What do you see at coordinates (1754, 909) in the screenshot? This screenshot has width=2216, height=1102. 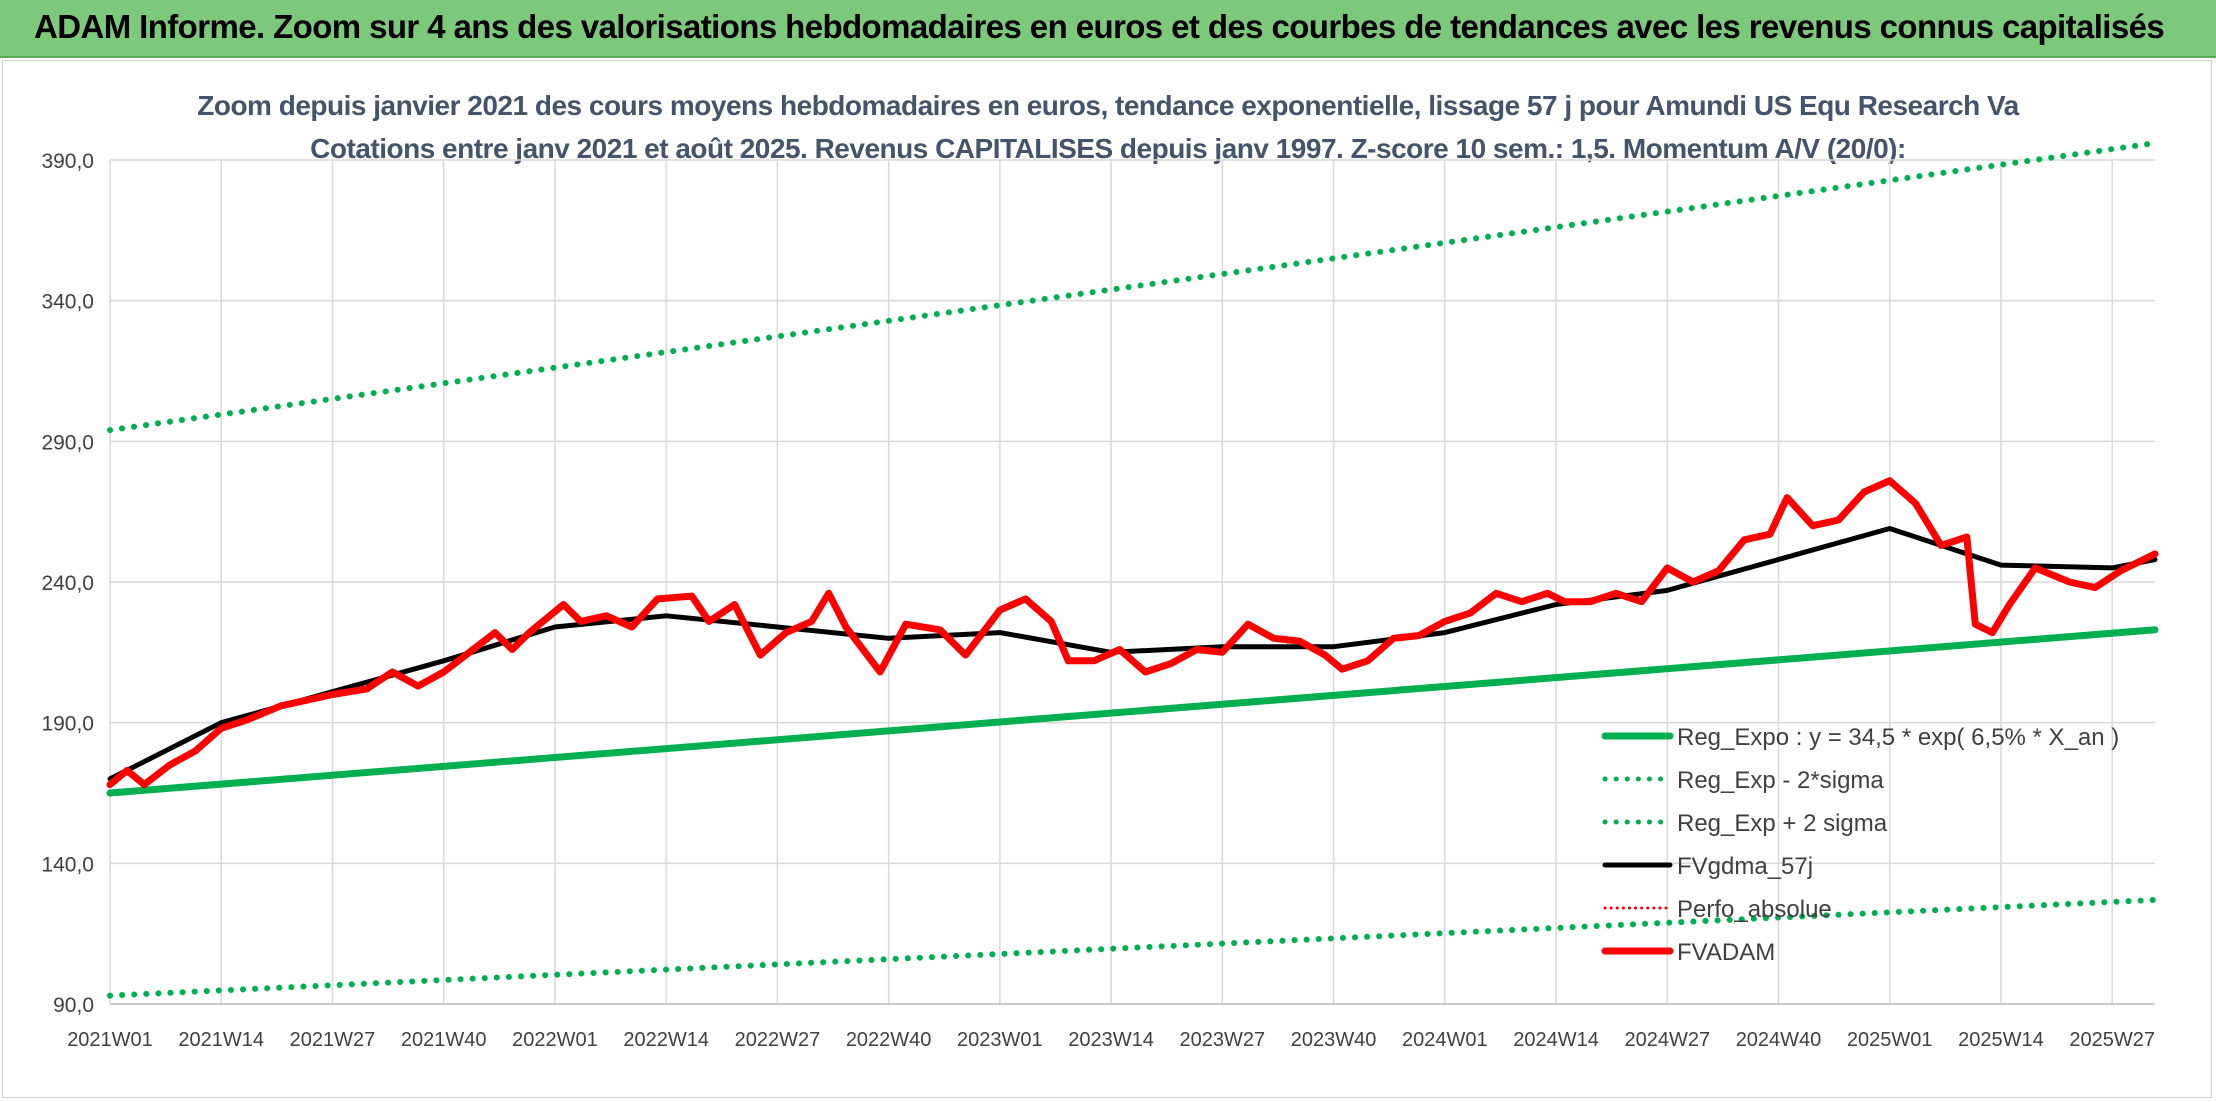 I see `legend-label: Perfo_absolue` at bounding box center [1754, 909].